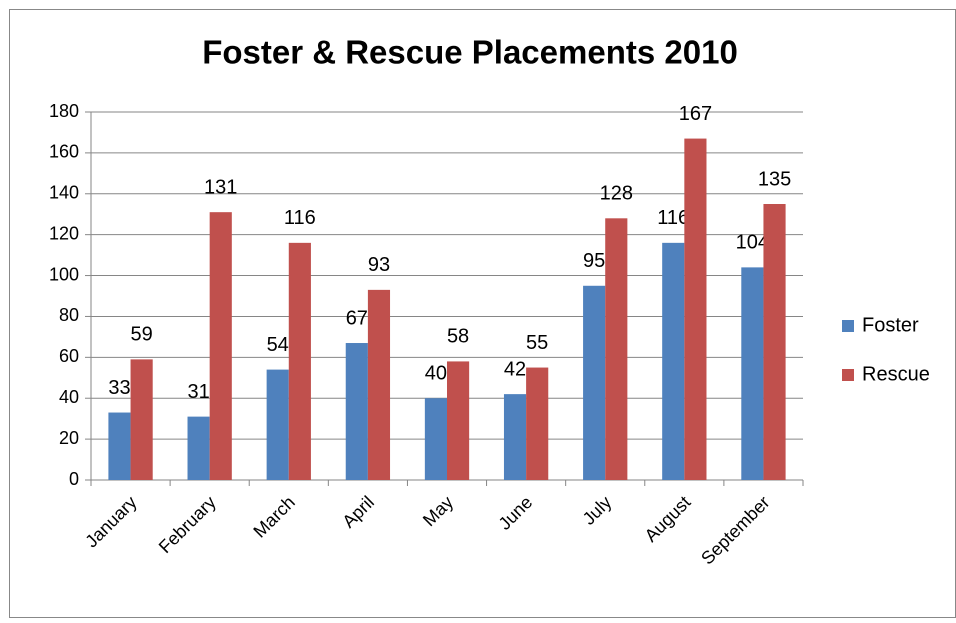  I want to click on data-label: 128, so click(616, 194).